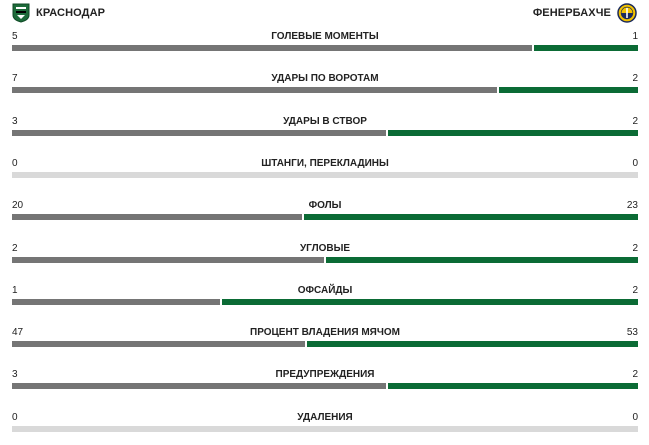 The image size is (649, 445). I want to click on home-value: 2, so click(15, 248).